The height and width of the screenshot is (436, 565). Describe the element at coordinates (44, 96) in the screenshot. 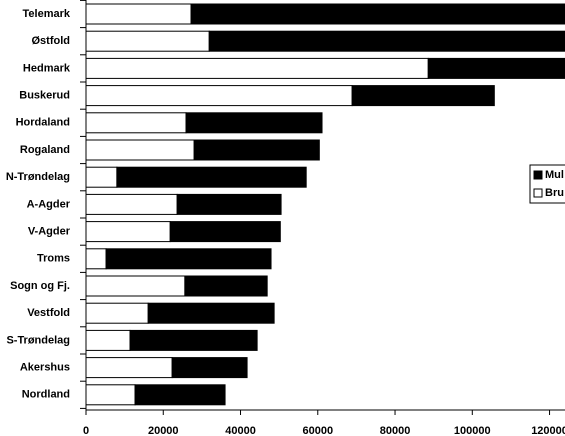

I see `y-tick-label: Buskerud` at that location.